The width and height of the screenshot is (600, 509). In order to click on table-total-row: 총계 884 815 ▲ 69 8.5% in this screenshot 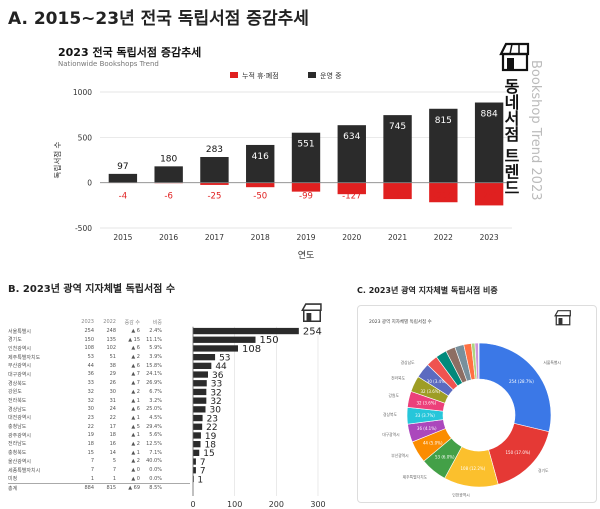, I will do `click(99, 488)`.